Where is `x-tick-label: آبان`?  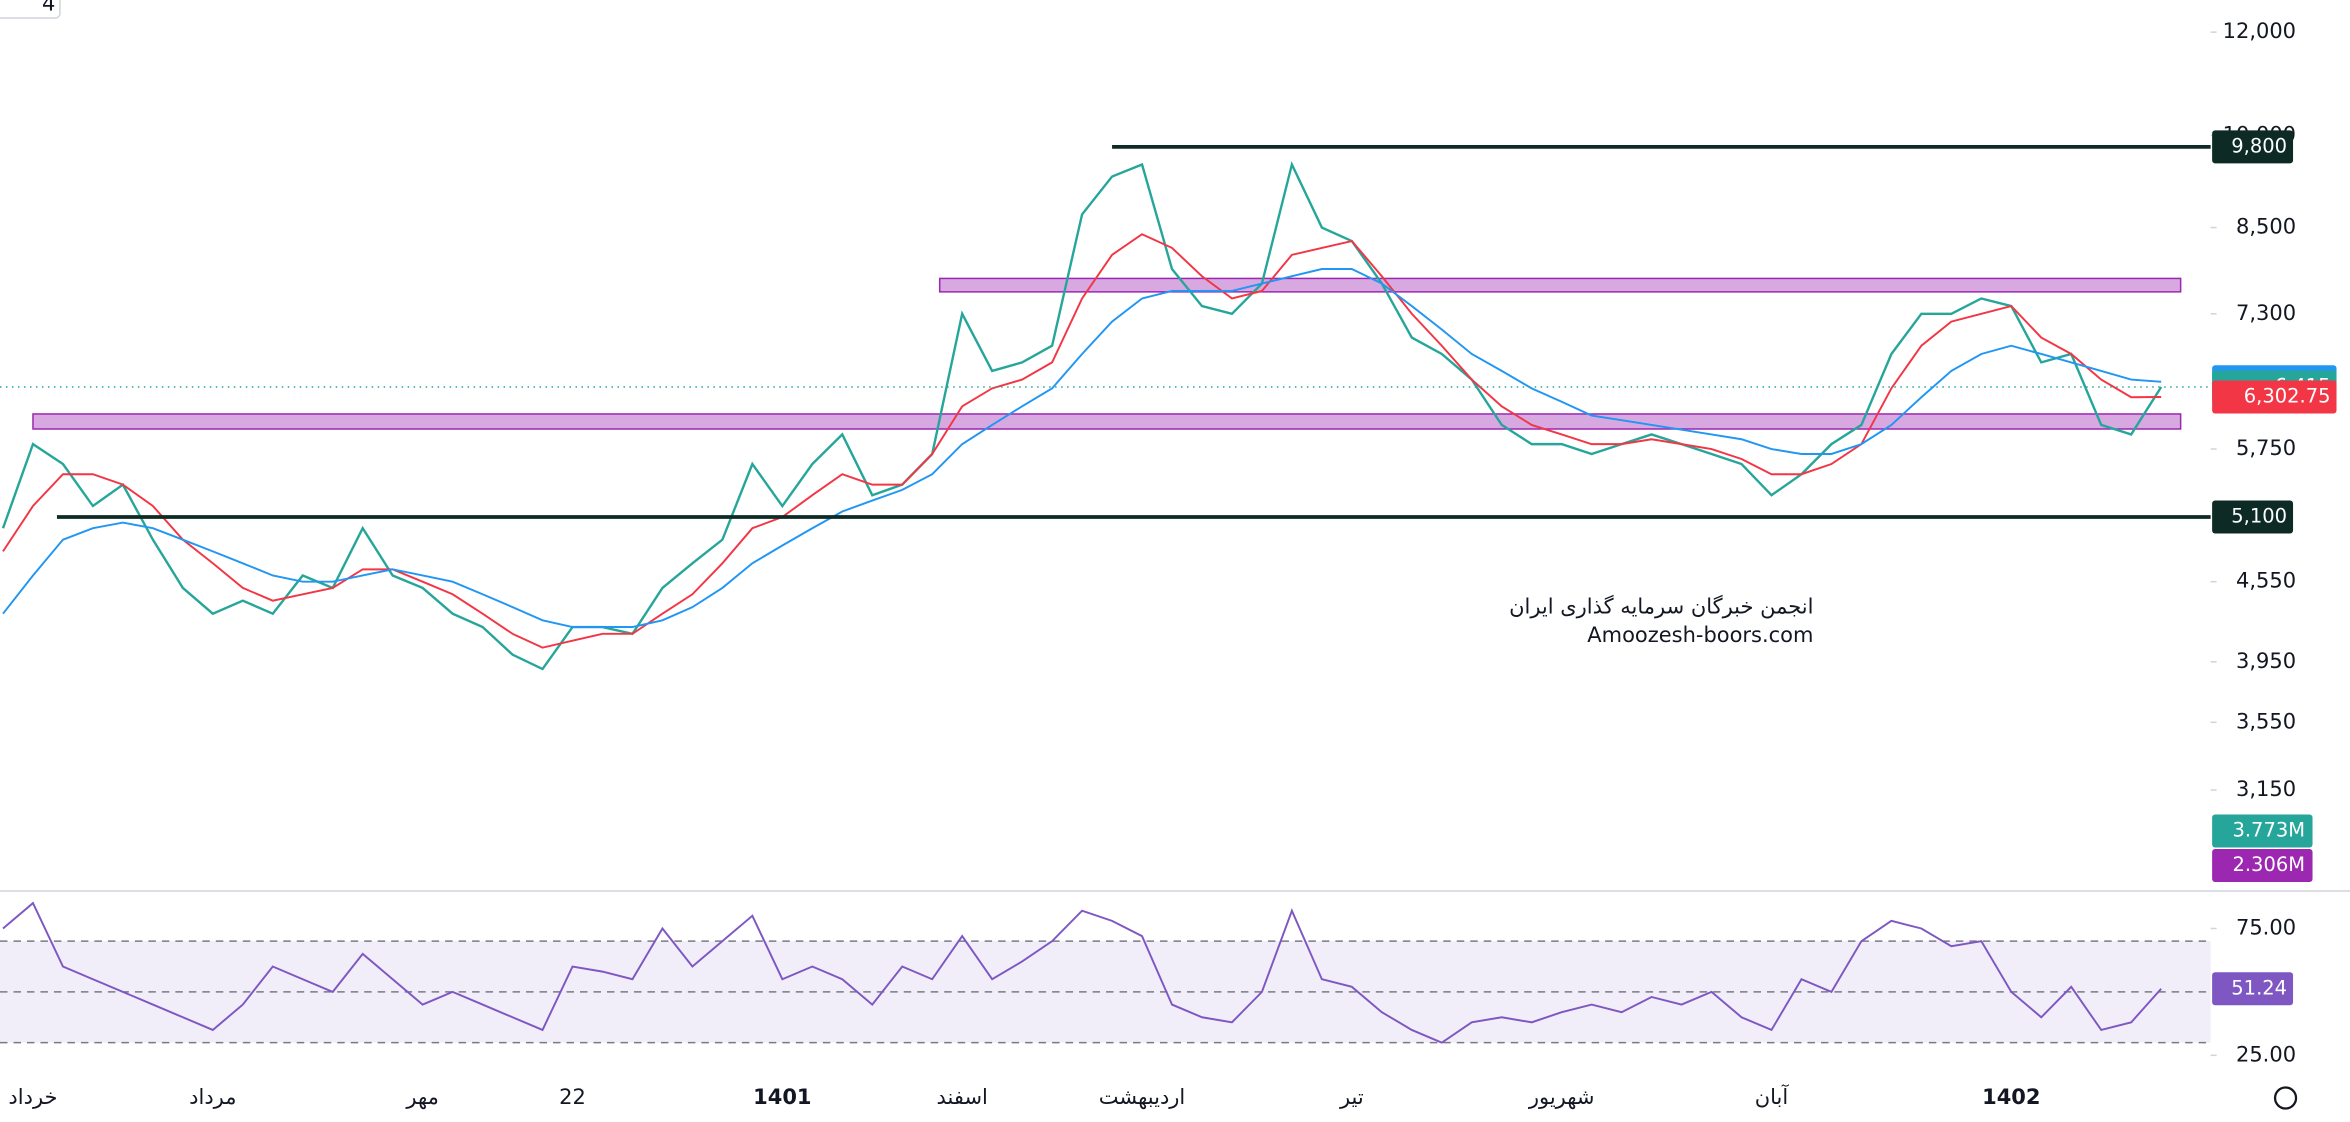 x-tick-label: آبان is located at coordinates (1772, 1096).